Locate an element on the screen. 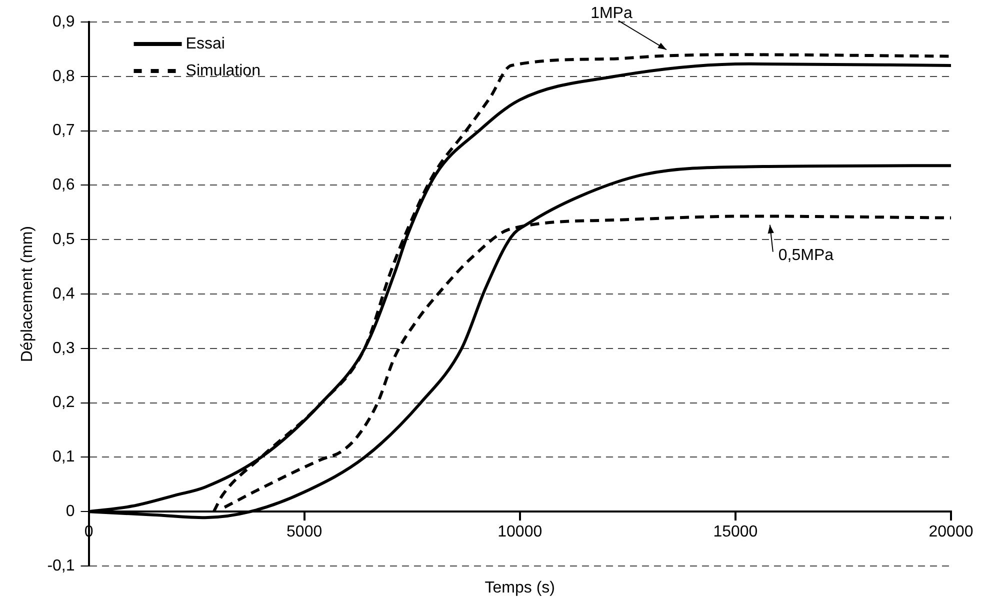 The height and width of the screenshot is (602, 985). y-tick-label: 0,1 is located at coordinates (63, 457).